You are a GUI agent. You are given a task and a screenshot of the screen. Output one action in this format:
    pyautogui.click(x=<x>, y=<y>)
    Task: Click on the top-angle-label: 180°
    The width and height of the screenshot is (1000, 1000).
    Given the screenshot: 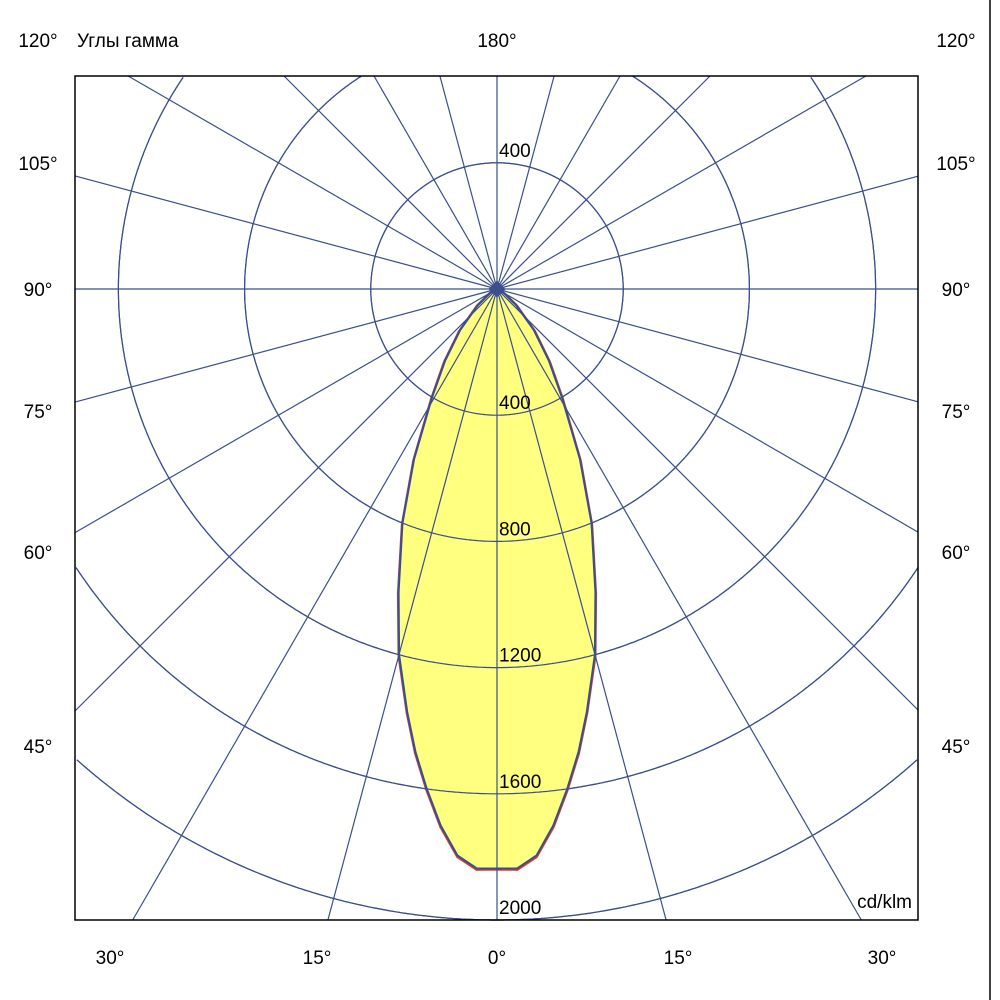 What is the action you would take?
    pyautogui.click(x=496, y=41)
    